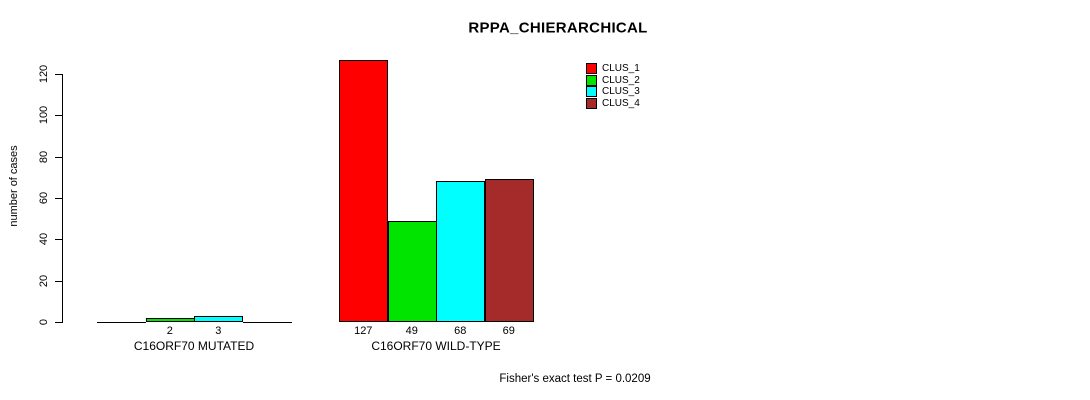  Describe the element at coordinates (436, 346) in the screenshot. I see `x-category-label: C16ORF70 WILD-TYPE` at that location.